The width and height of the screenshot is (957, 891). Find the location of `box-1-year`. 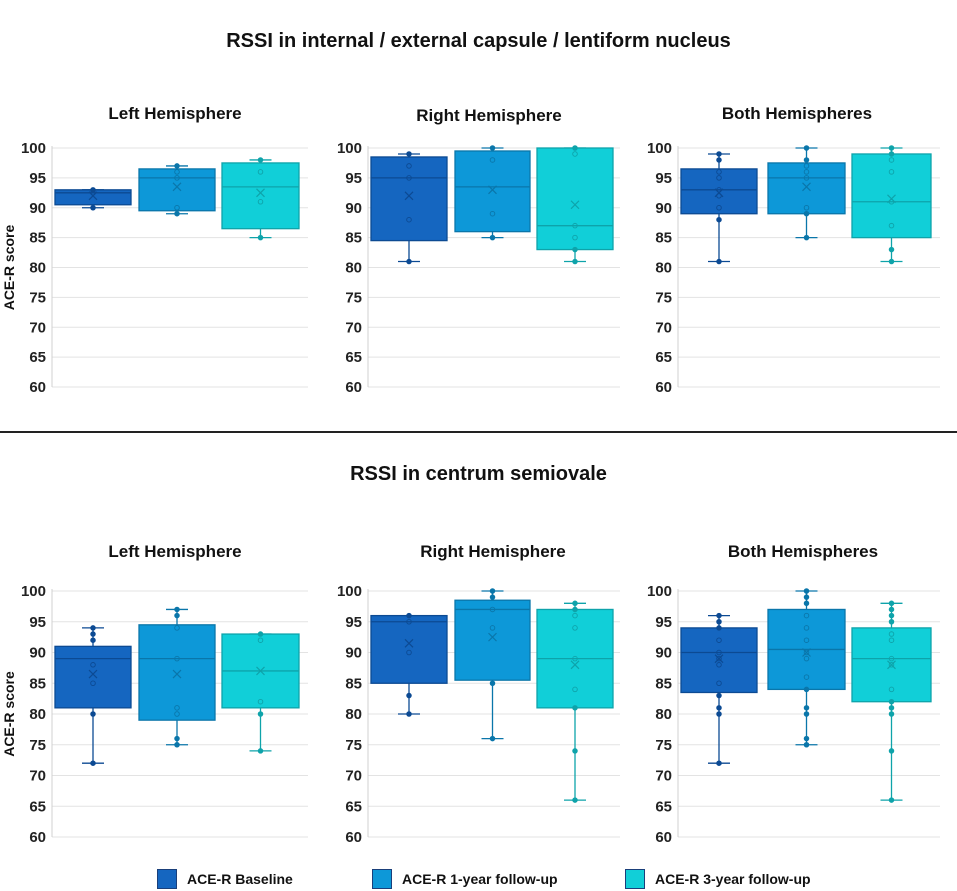

box-1-year is located at coordinates (177, 672).